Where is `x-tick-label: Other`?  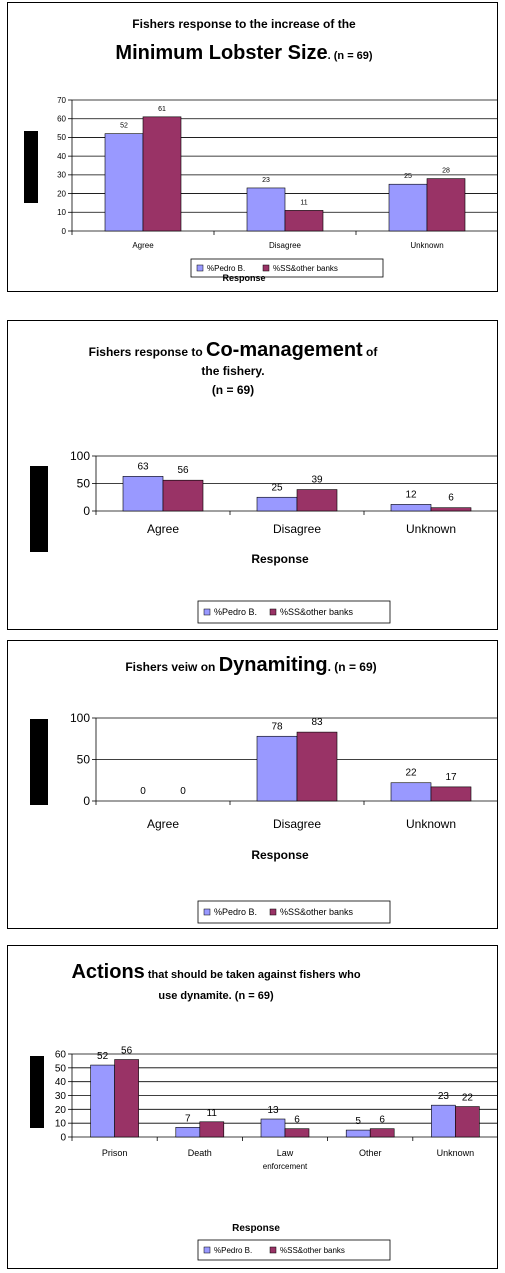 x-tick-label: Other is located at coordinates (370, 1153).